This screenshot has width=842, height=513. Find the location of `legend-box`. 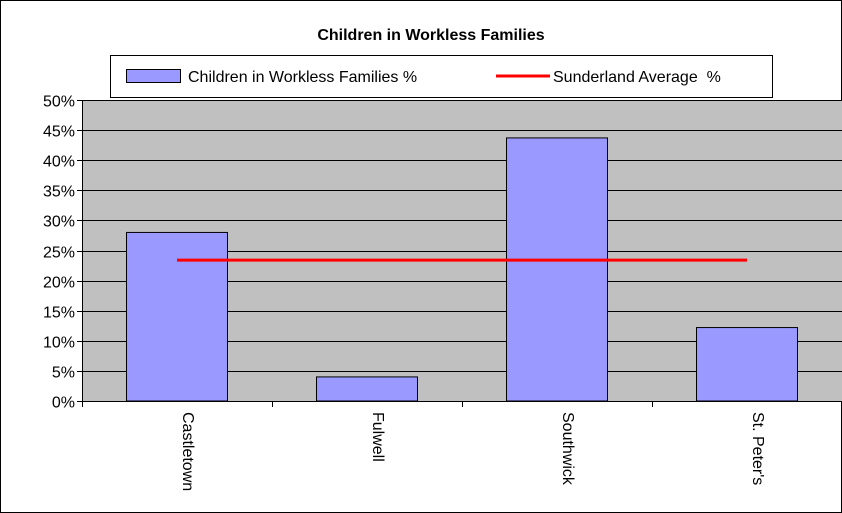

legend-box is located at coordinates (441, 76).